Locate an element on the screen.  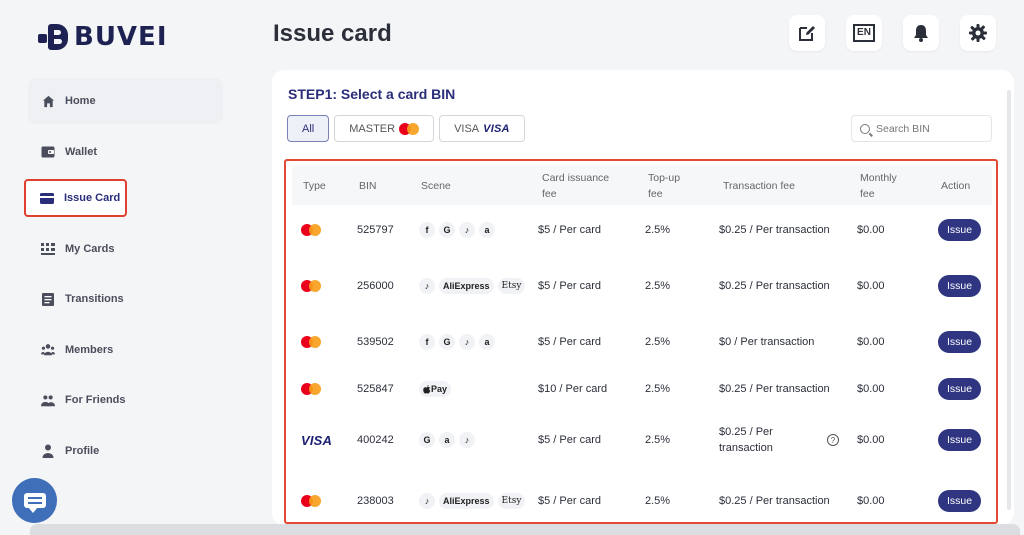
filter-visa-button: VISA VISA is located at coordinates (482, 128).